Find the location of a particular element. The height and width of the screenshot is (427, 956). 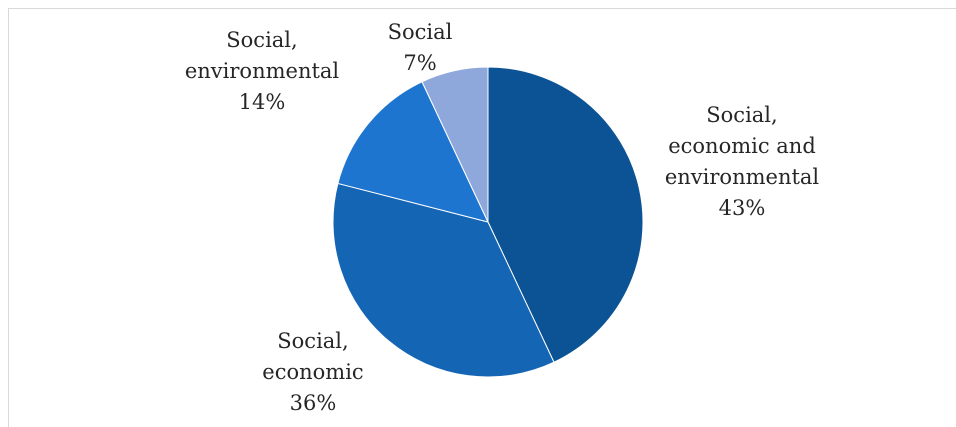

slice-category-label: economic and is located at coordinates (742, 146).